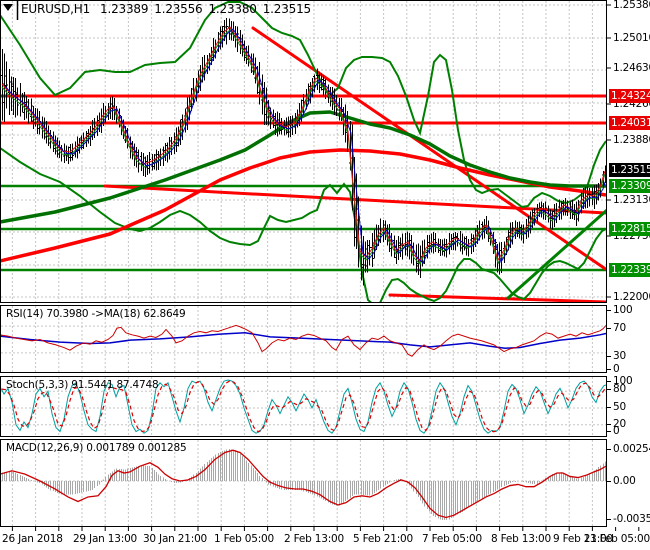  What do you see at coordinates (631, 5) in the screenshot?
I see `price-tick-label: 1.25380` at bounding box center [631, 5].